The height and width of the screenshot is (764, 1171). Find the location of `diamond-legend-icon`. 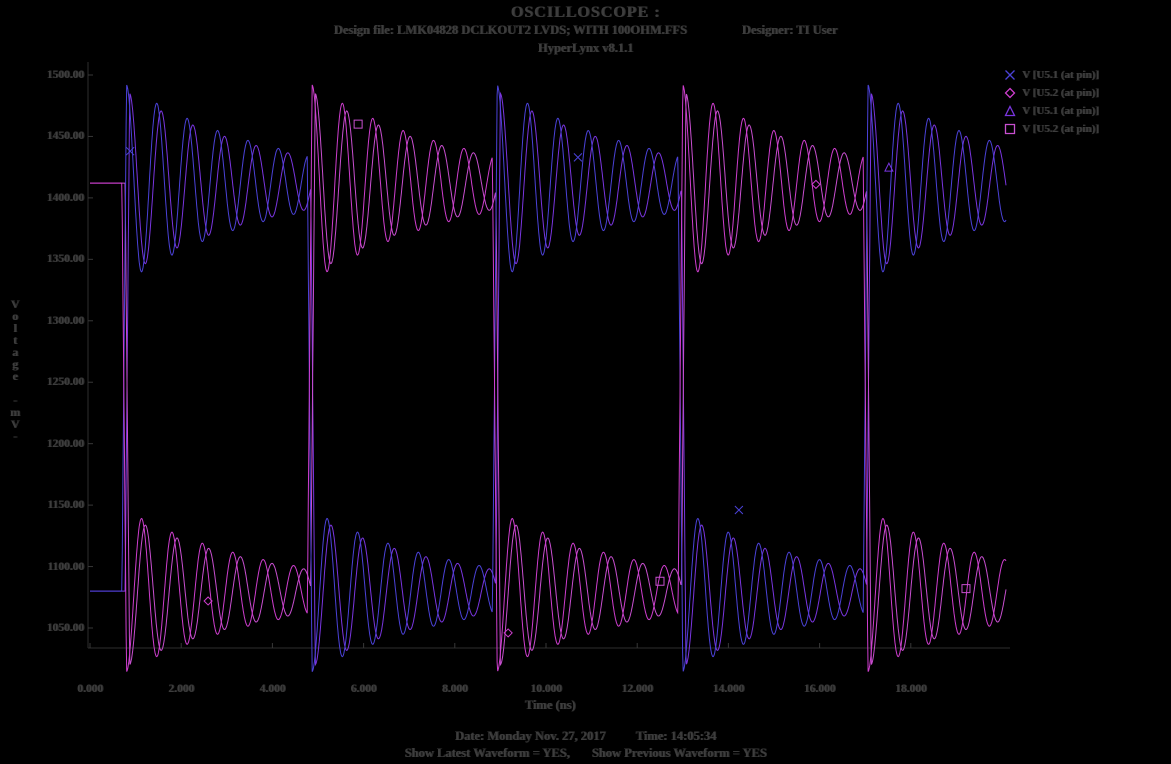

diamond-legend-icon is located at coordinates (1010, 93).